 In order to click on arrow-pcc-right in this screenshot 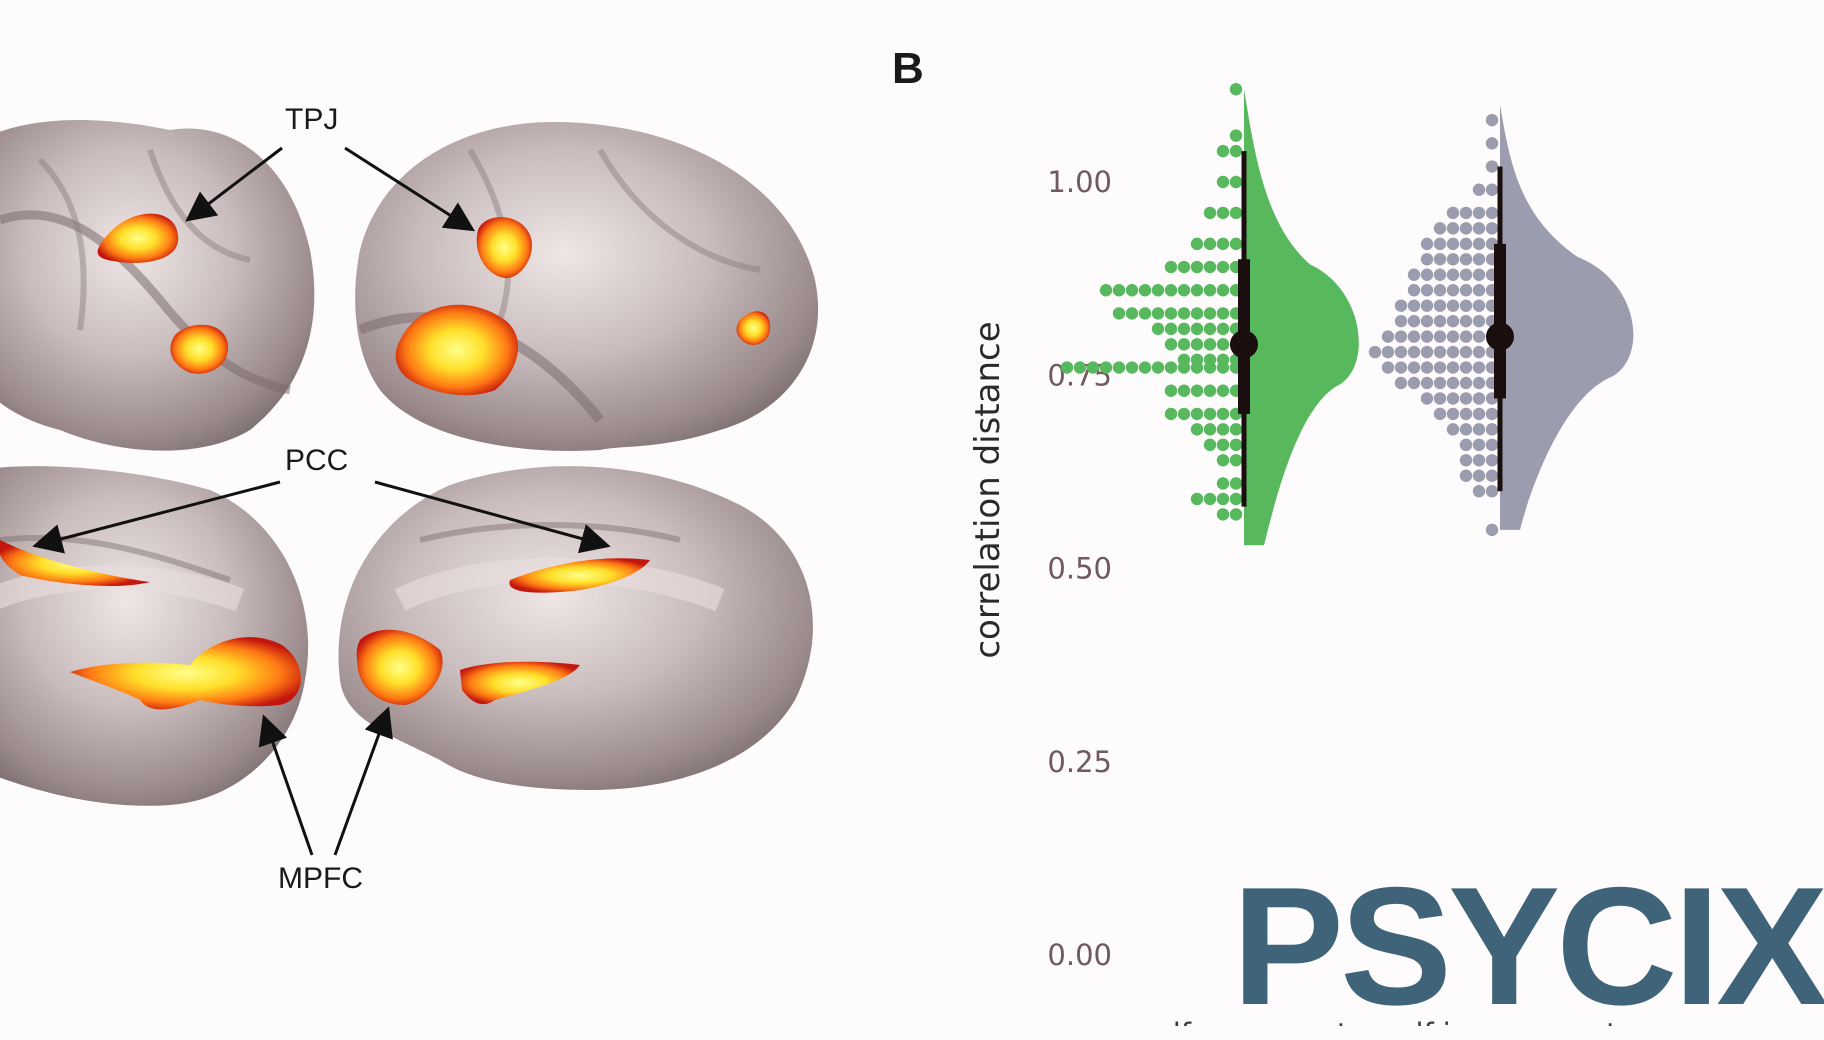, I will do `click(492, 517)`.